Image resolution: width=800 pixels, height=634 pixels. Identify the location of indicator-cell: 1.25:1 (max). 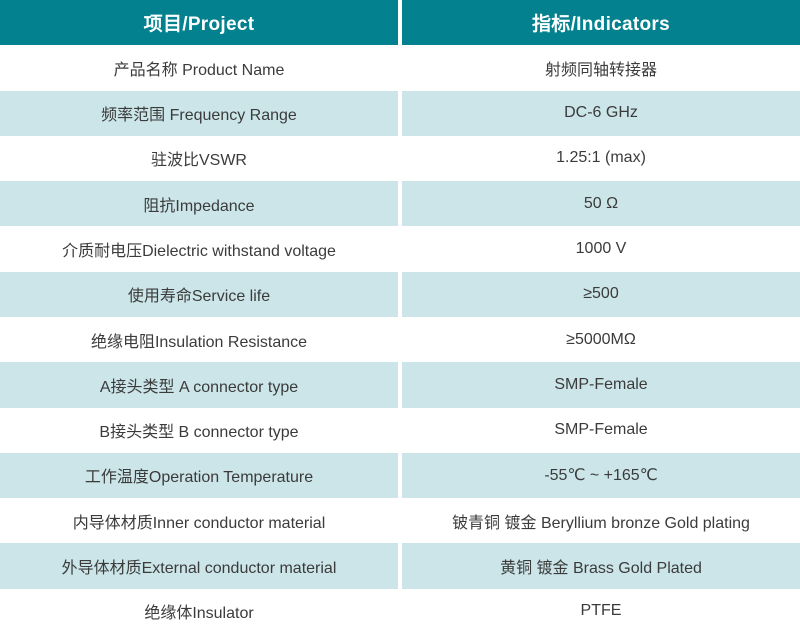
(601, 158).